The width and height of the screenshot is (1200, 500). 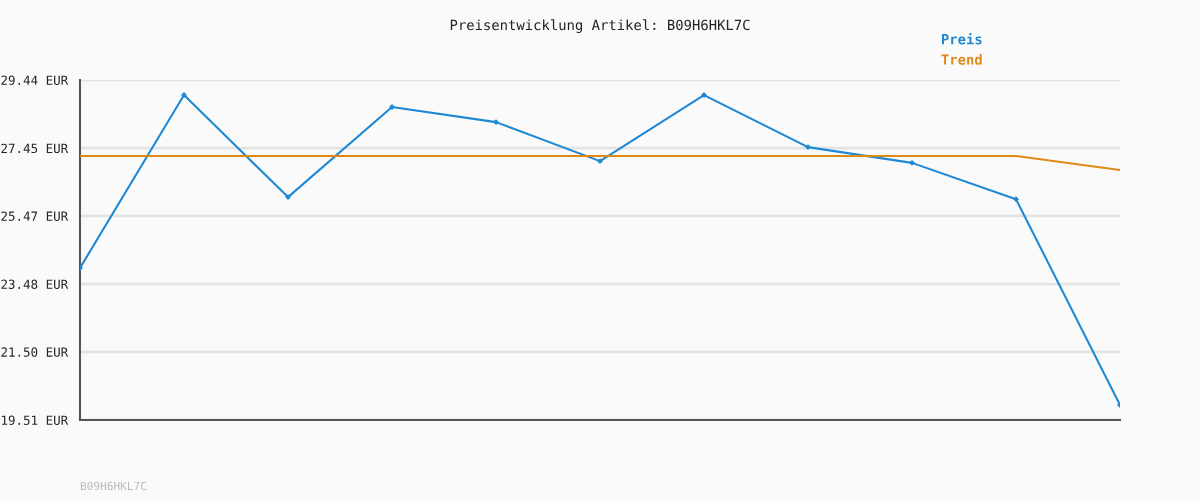 What do you see at coordinates (35, 352) in the screenshot?
I see `y-tick-label: 21.50 EUR` at bounding box center [35, 352].